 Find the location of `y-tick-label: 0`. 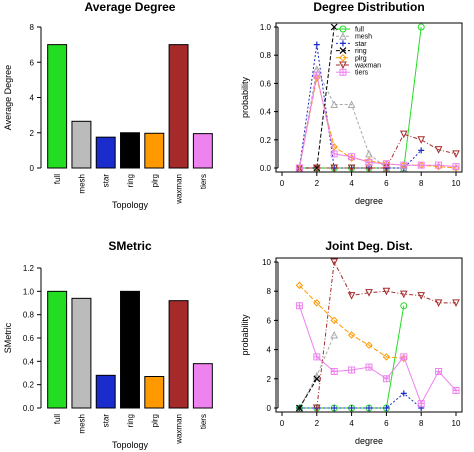

y-tick-label: 0 is located at coordinates (32, 168).